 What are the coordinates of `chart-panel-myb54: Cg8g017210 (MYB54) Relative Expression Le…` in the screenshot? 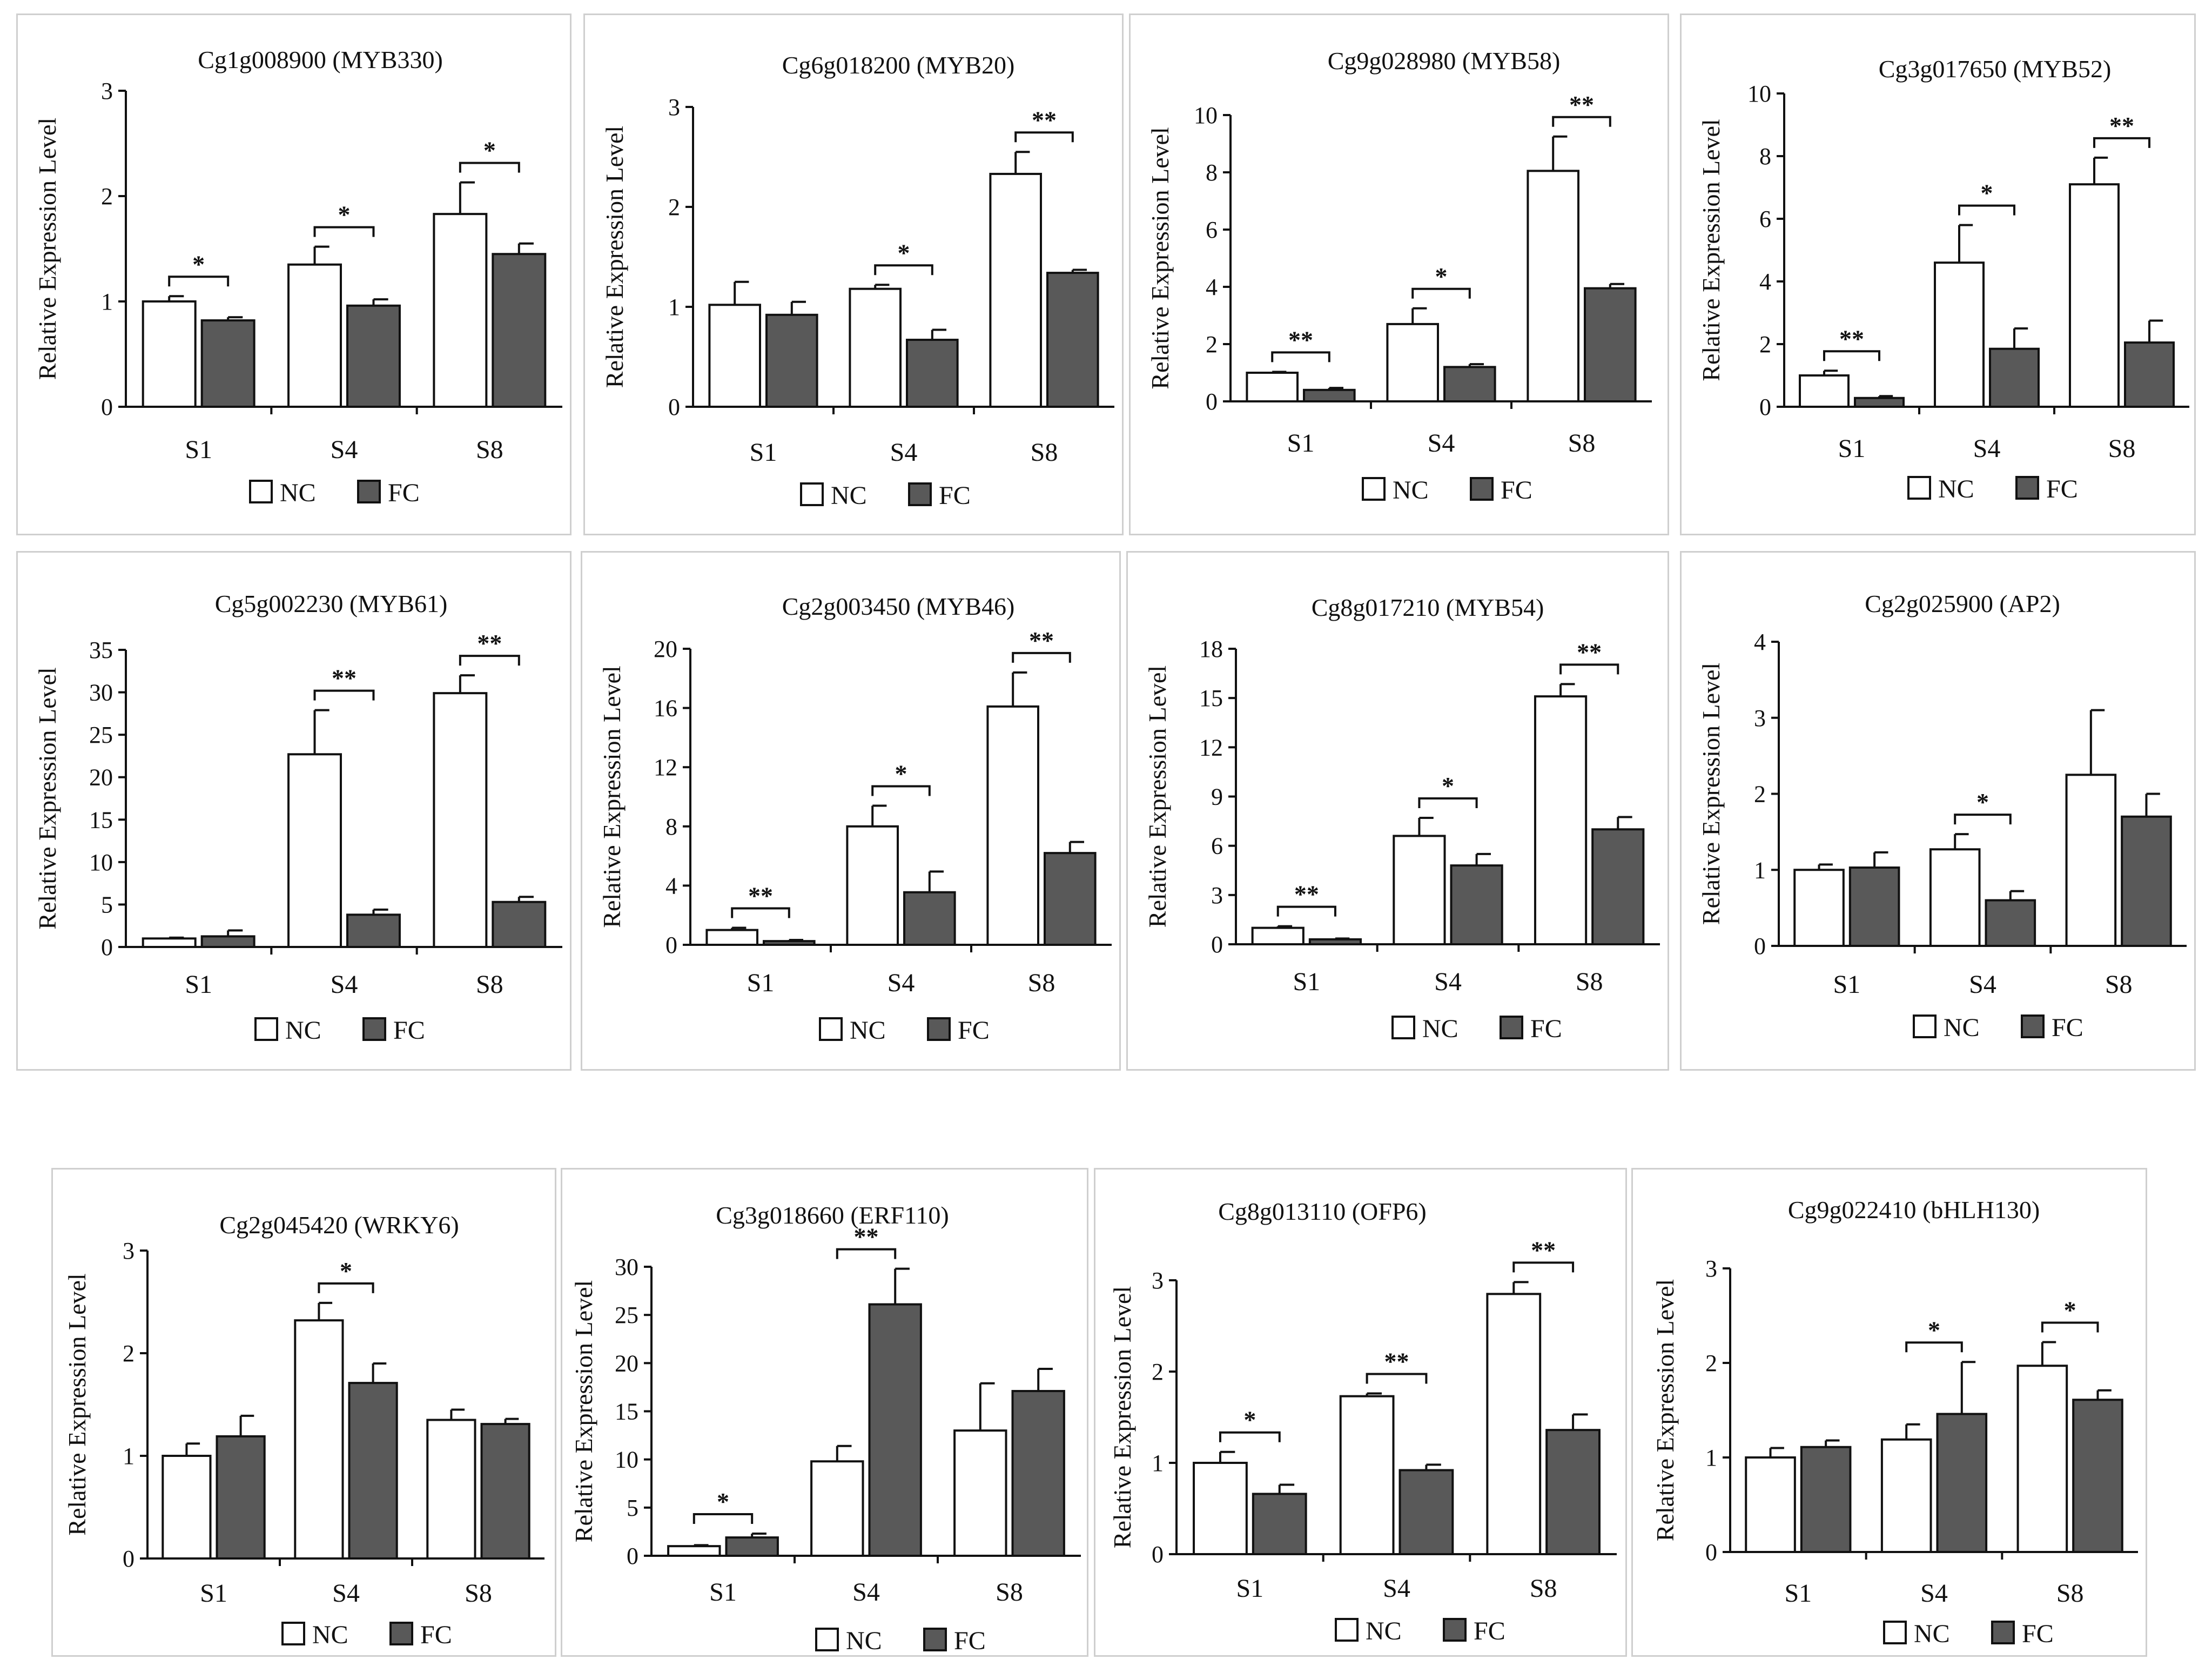 It's located at (1397, 811).